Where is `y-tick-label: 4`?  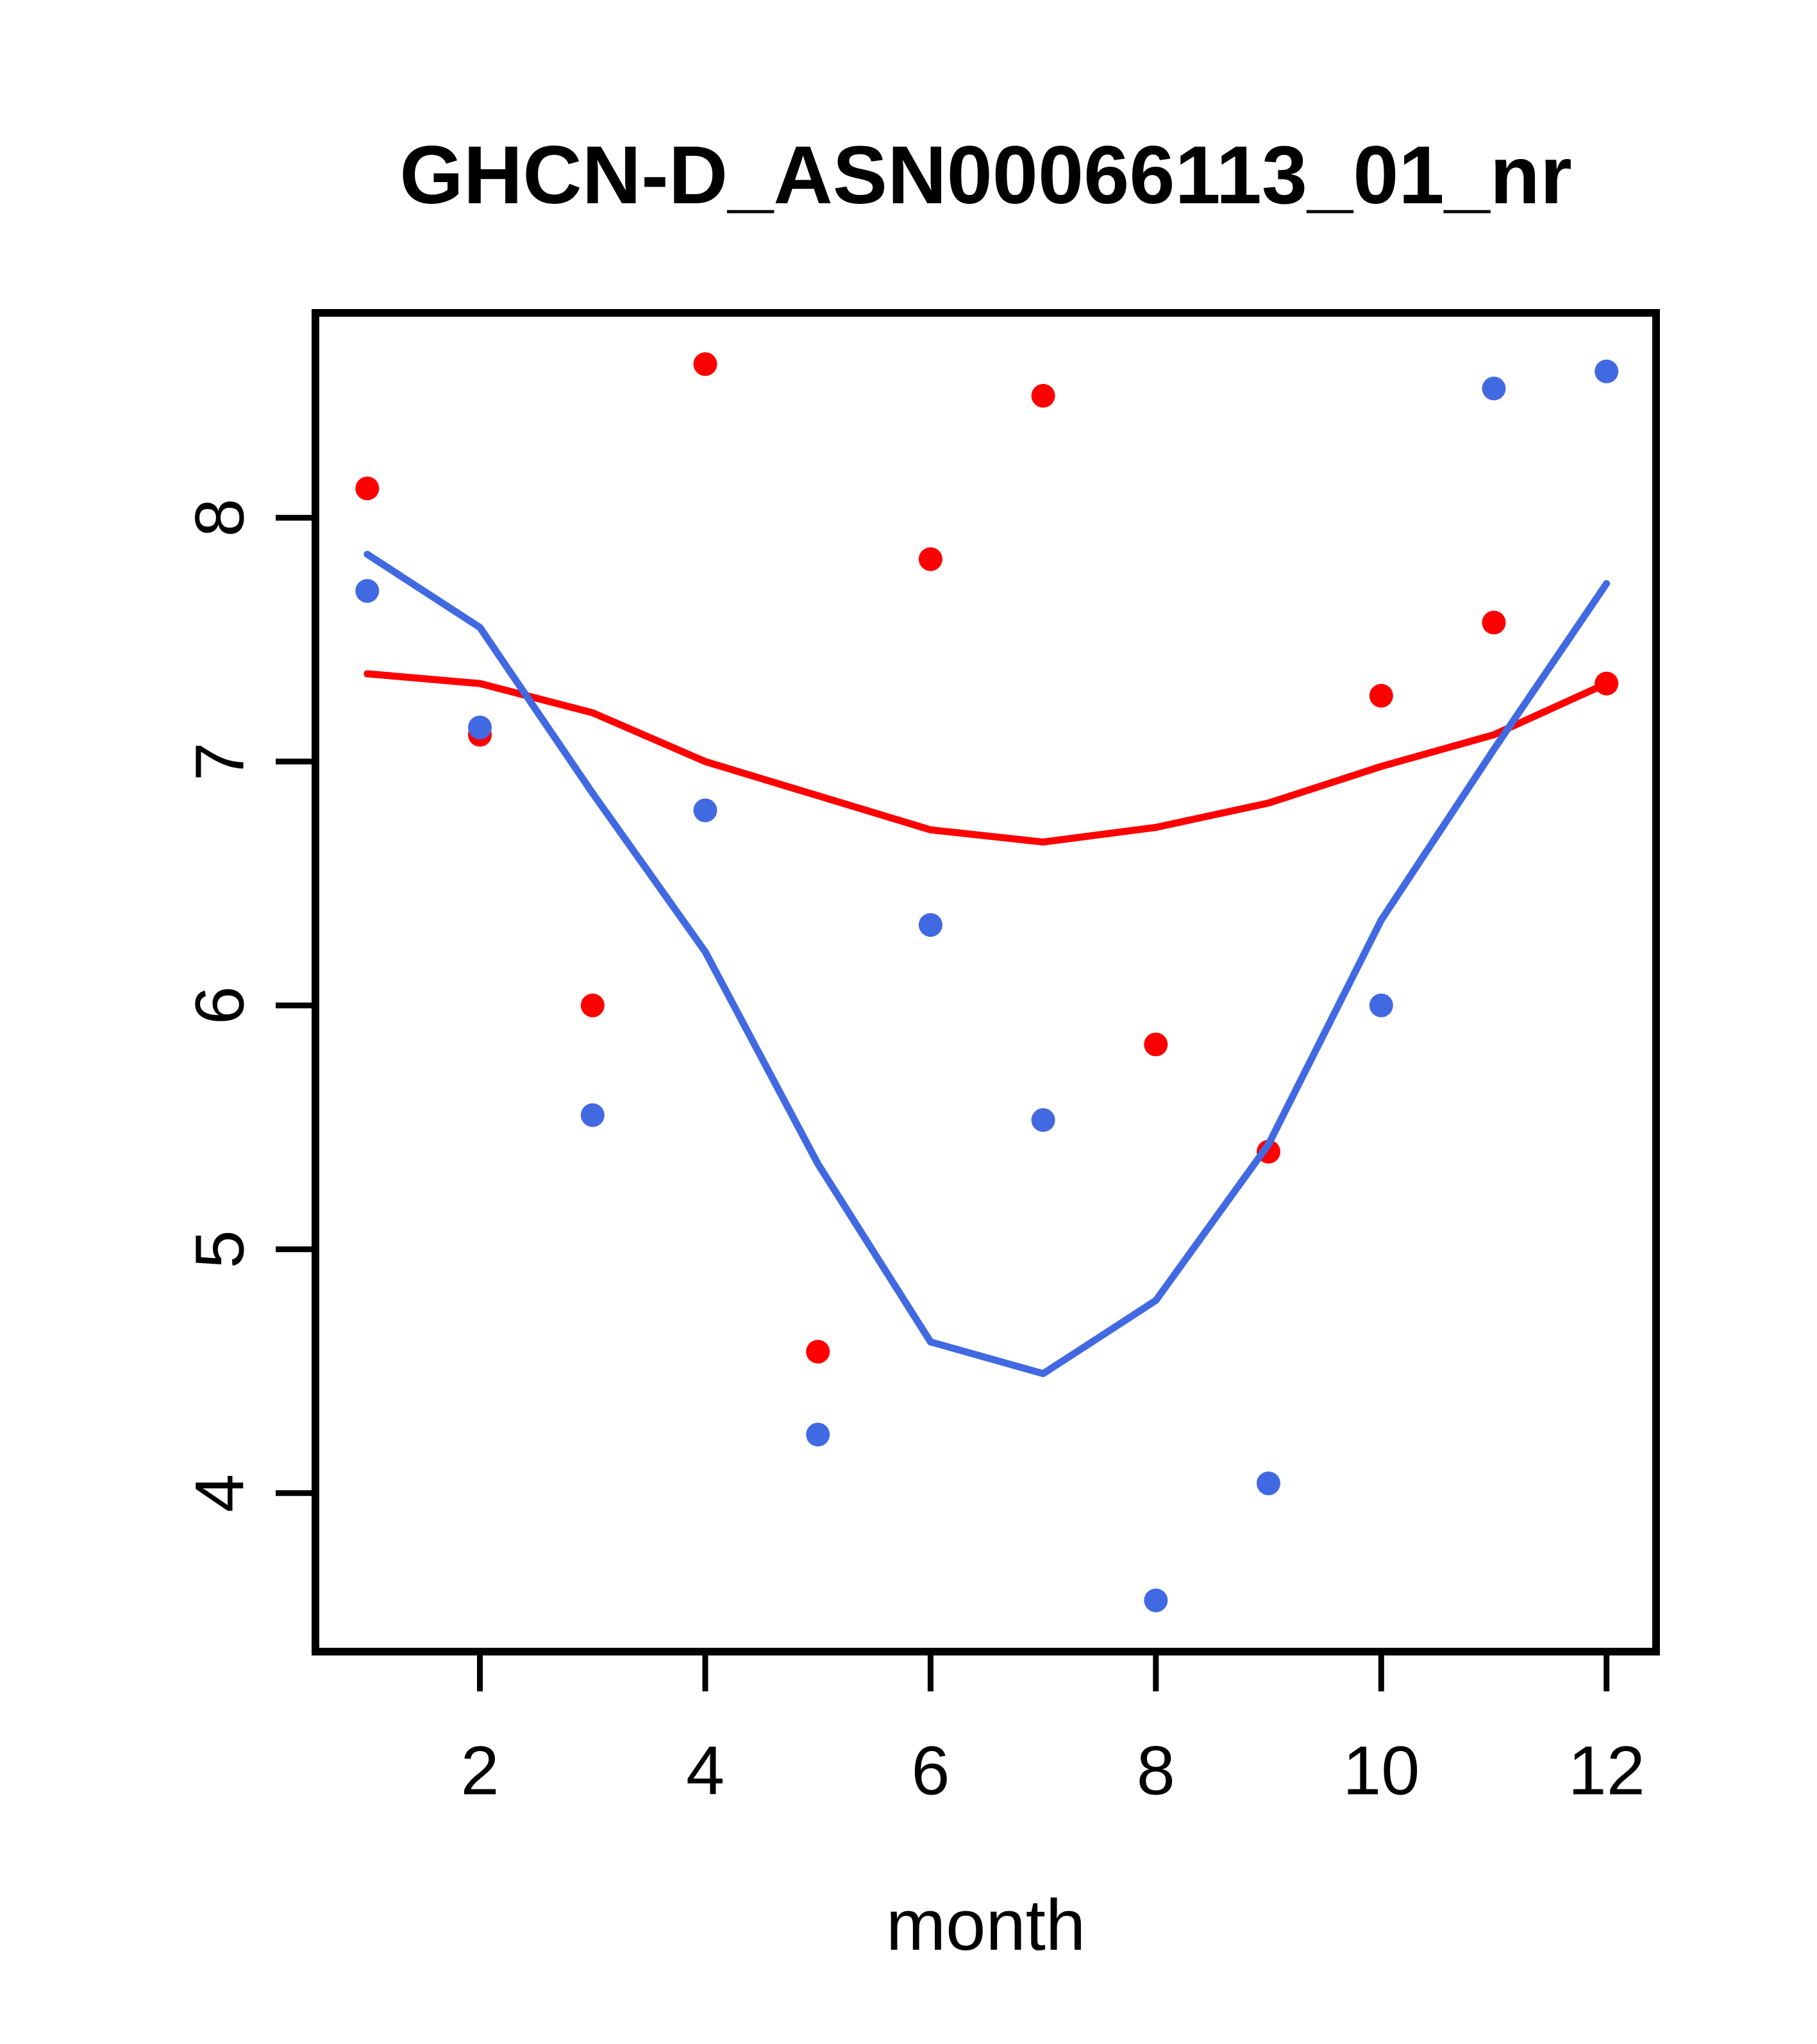
y-tick-label: 4 is located at coordinates (220, 1493).